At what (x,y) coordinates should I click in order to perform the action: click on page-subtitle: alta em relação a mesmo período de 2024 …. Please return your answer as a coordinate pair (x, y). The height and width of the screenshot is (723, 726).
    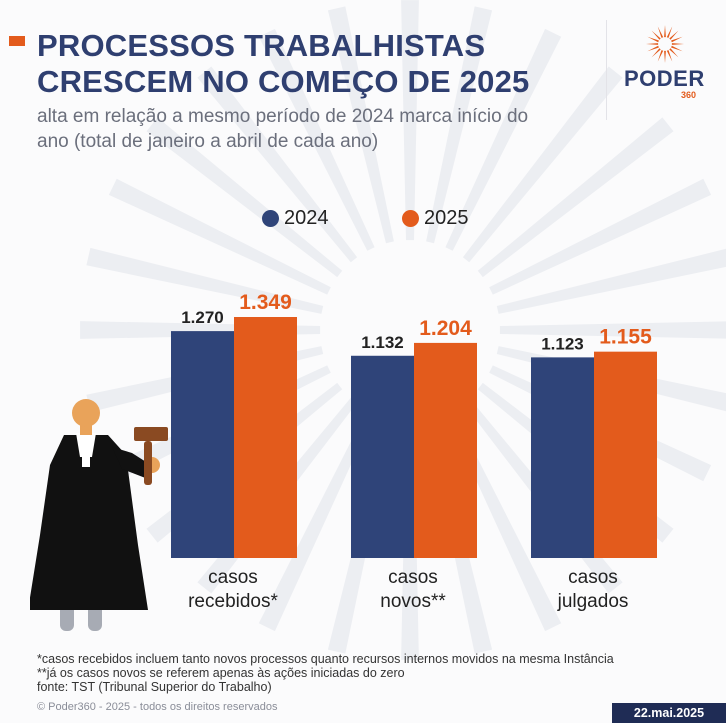
    Looking at the image, I should click on (317, 129).